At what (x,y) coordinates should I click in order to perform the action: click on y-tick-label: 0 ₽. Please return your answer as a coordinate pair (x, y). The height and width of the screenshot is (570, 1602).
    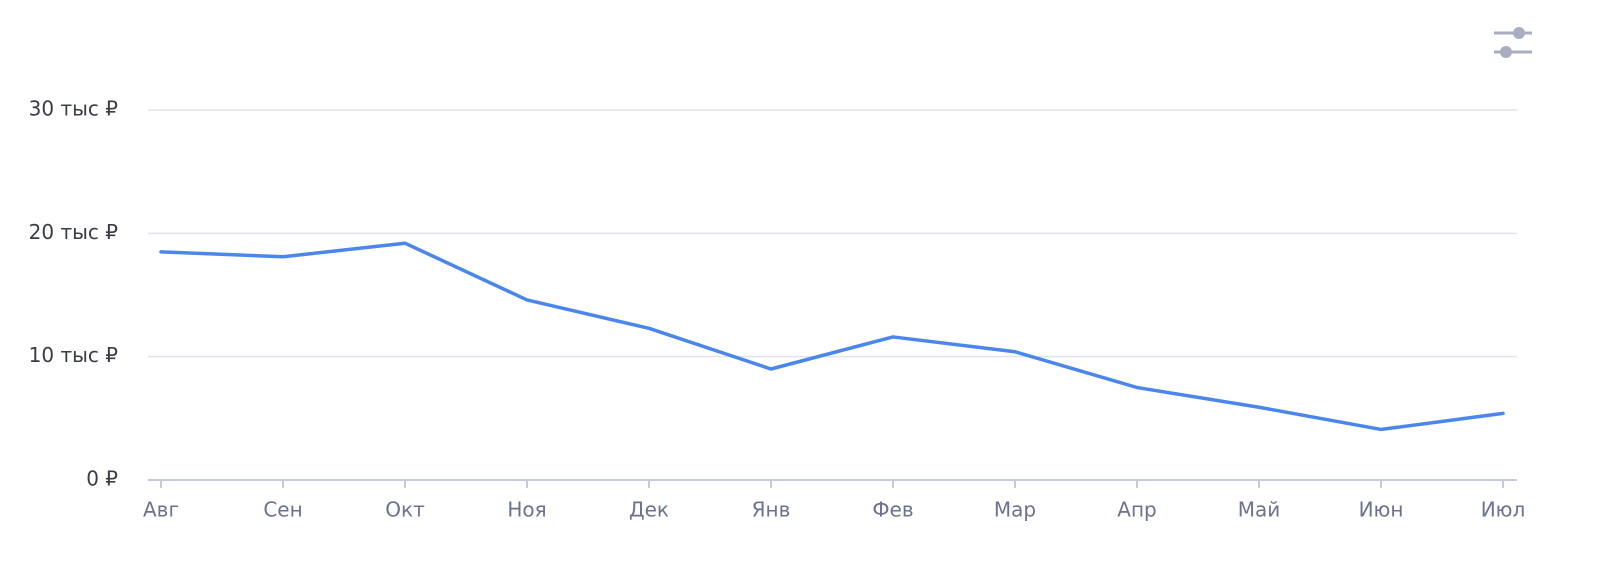
    Looking at the image, I should click on (102, 479).